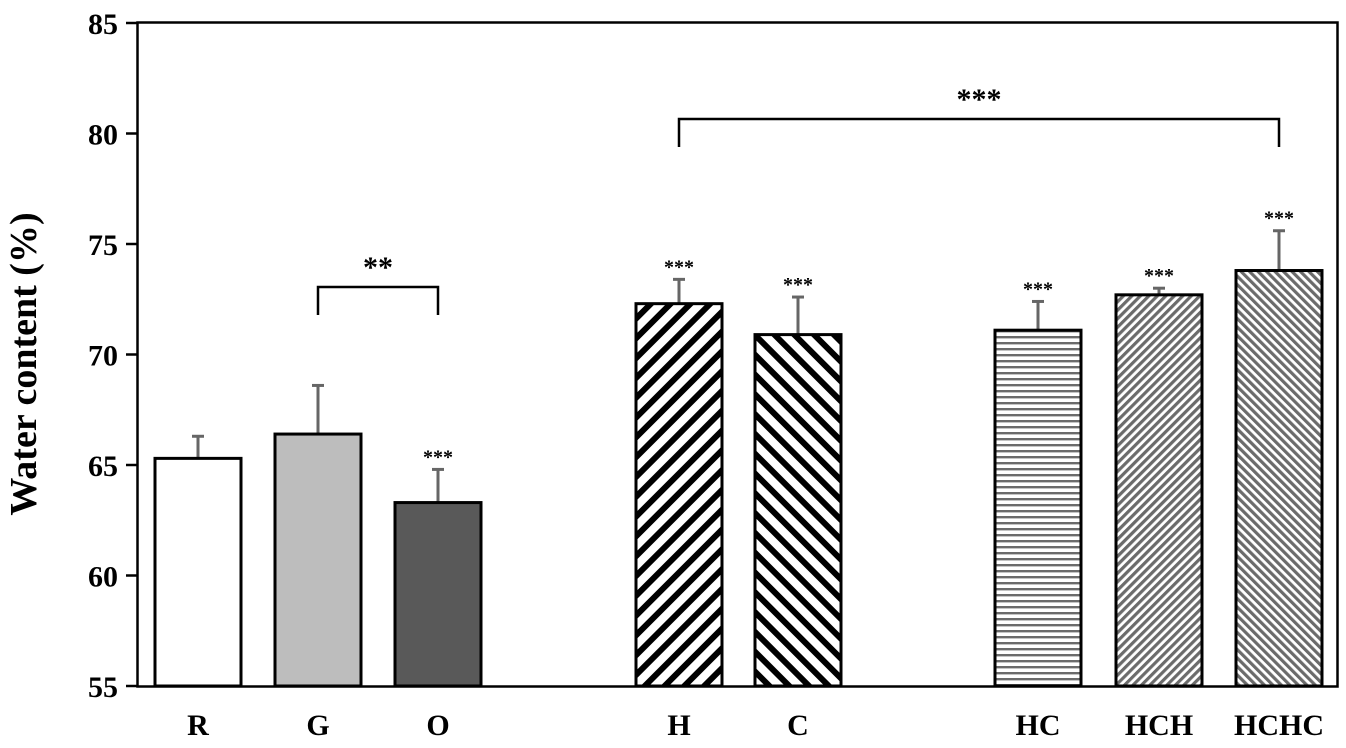 The width and height of the screenshot is (1346, 748). Describe the element at coordinates (318, 560) in the screenshot. I see `bar-g` at that location.